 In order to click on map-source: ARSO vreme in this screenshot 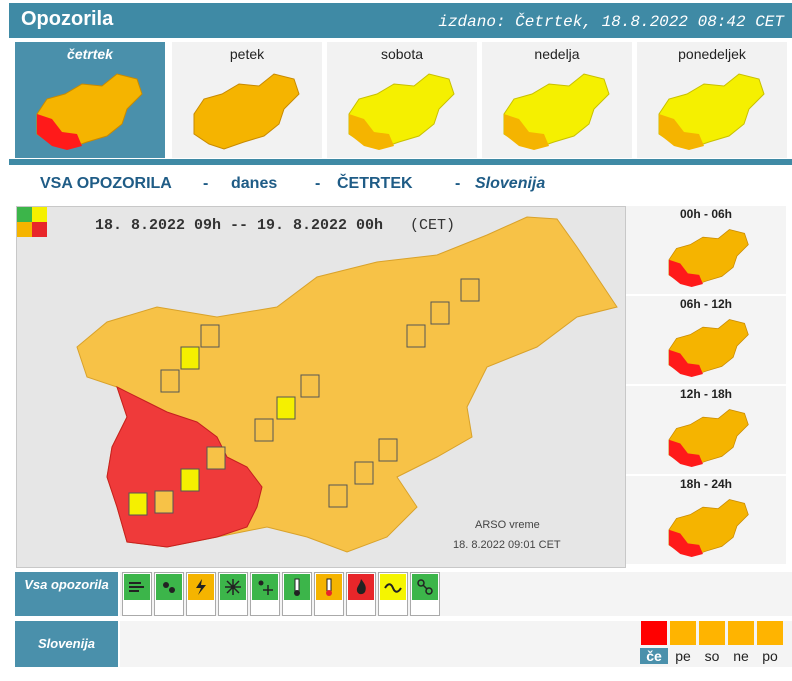, I will do `click(507, 525)`.